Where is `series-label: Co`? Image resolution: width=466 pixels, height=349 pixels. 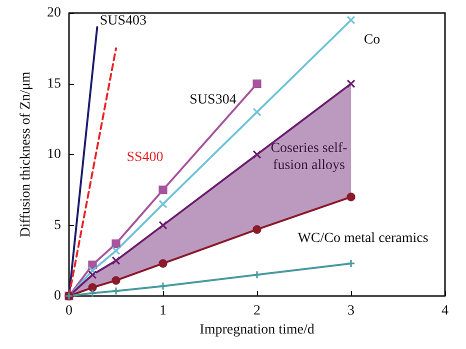 series-label: Co is located at coordinates (372, 40).